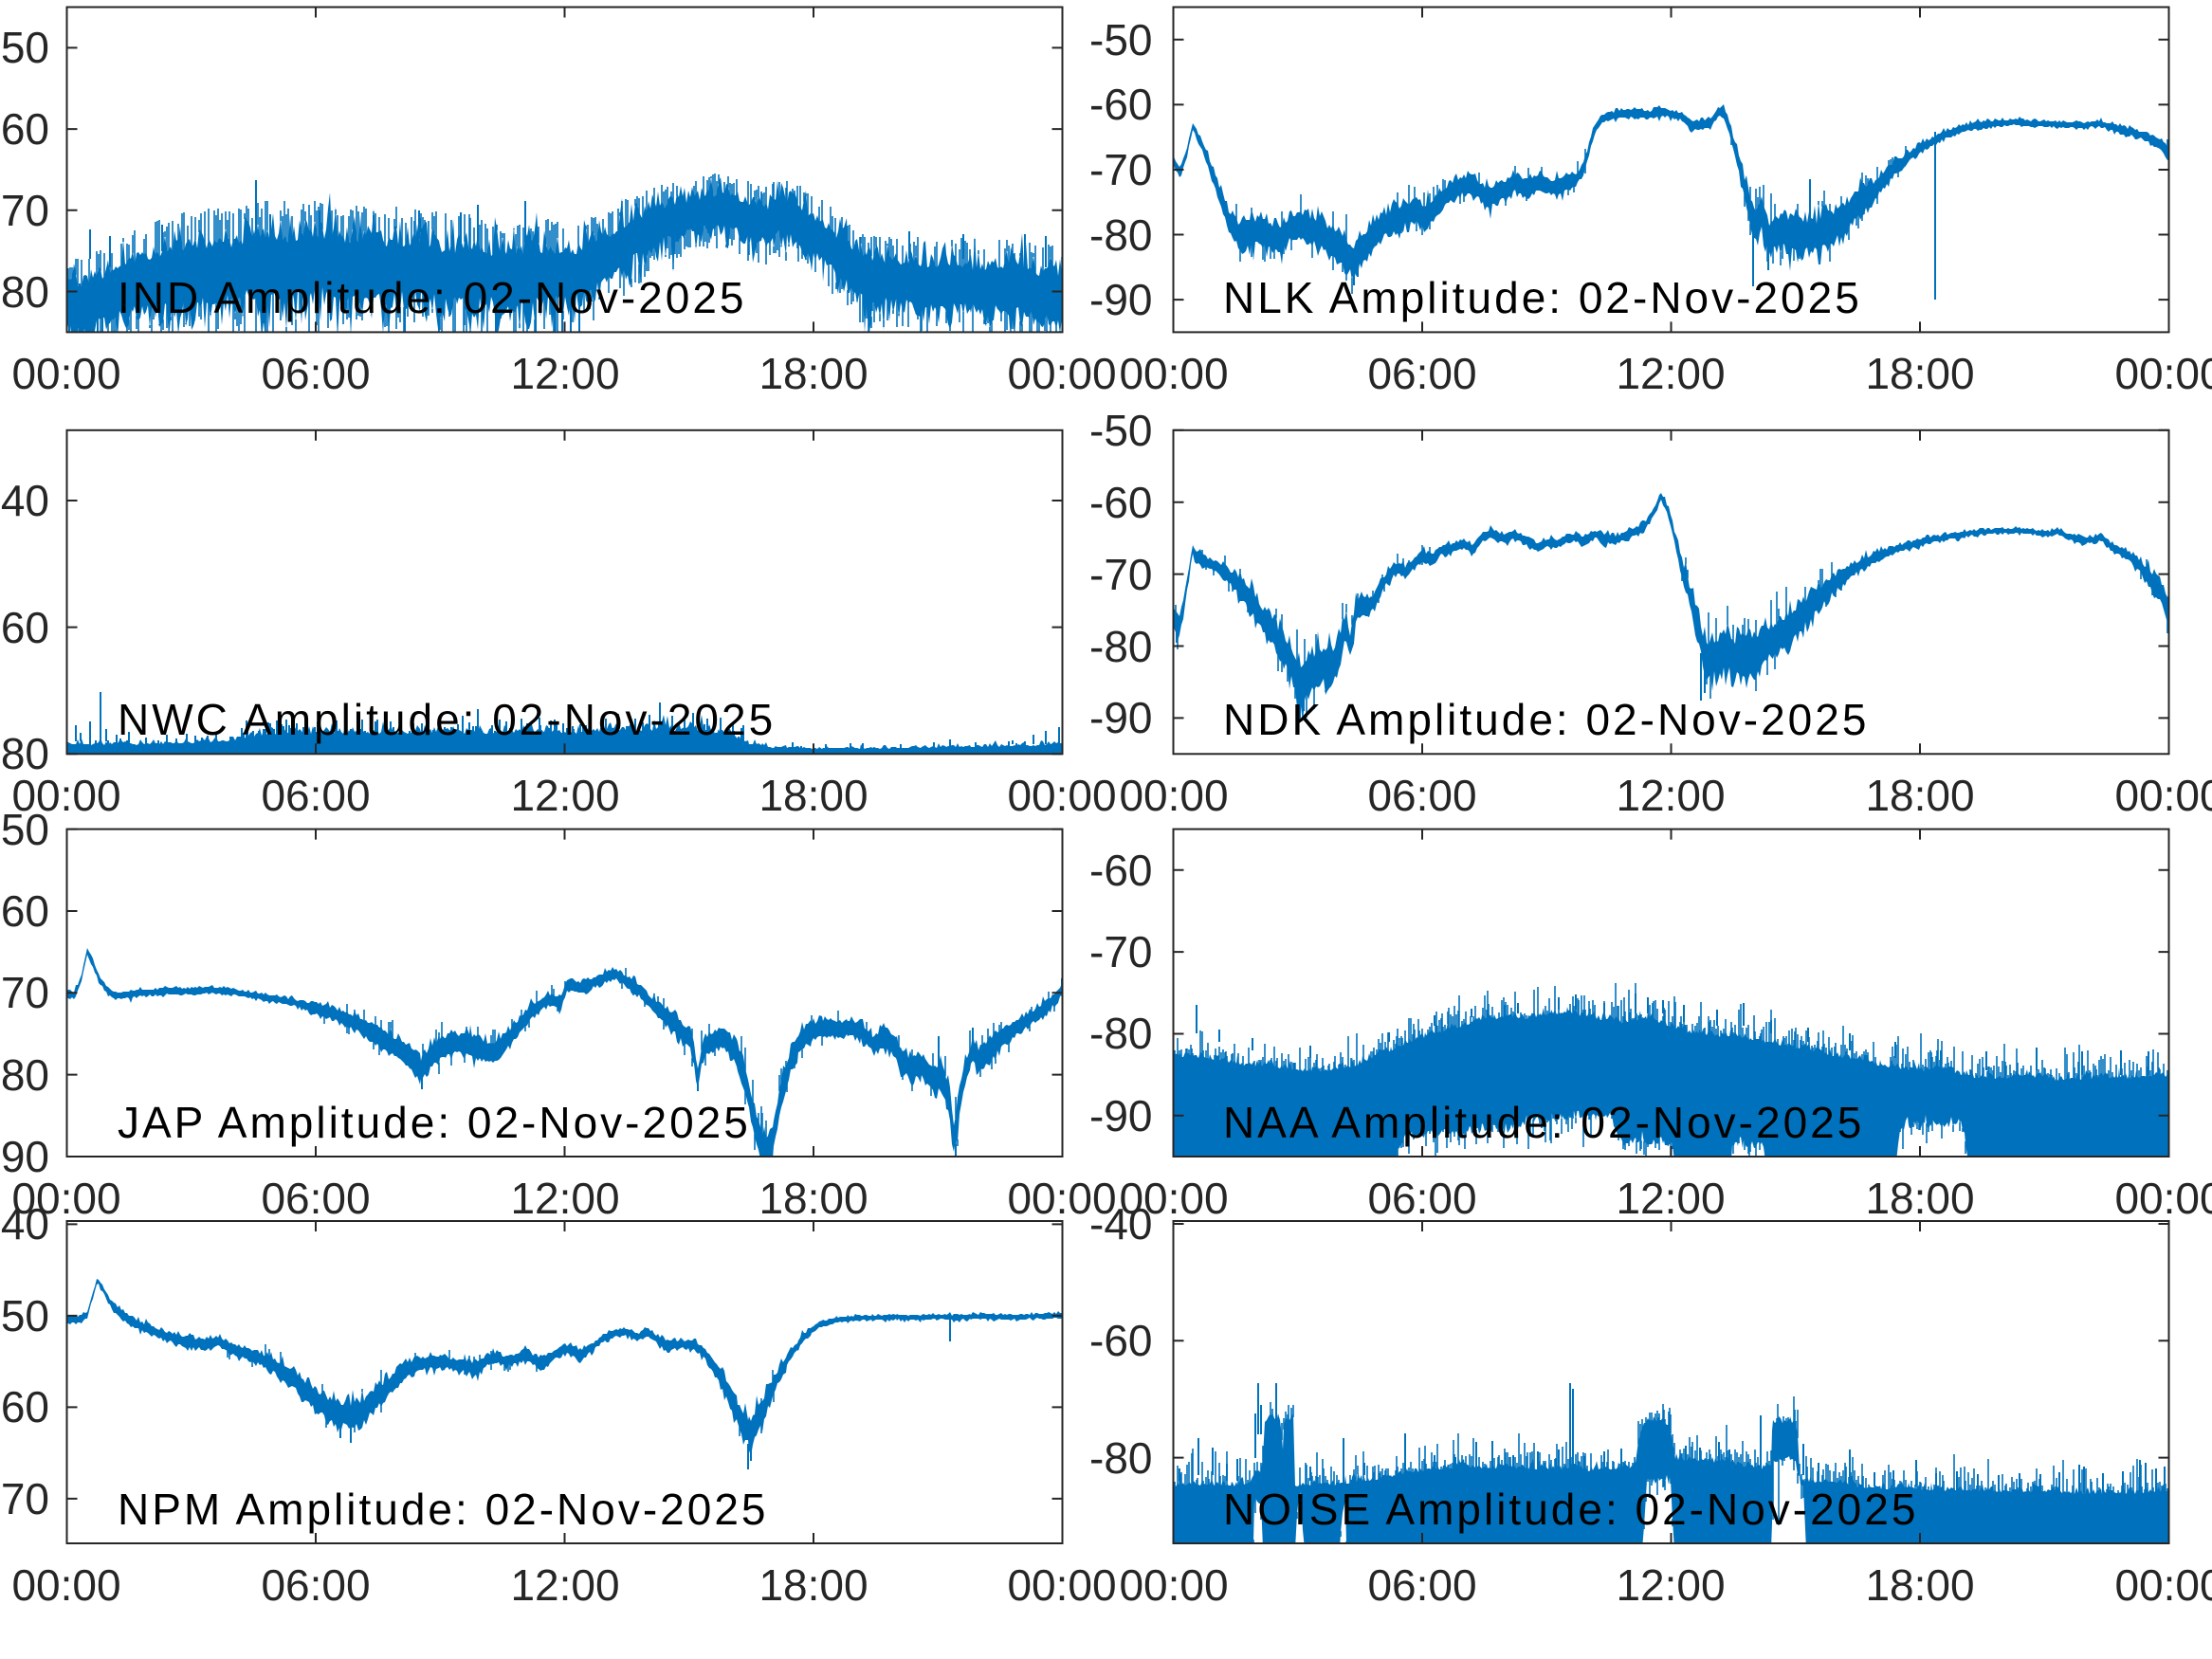  What do you see at coordinates (1542, 297) in the screenshot?
I see `svg-text: NLK Amplitude: 02-Nov-2025` at bounding box center [1542, 297].